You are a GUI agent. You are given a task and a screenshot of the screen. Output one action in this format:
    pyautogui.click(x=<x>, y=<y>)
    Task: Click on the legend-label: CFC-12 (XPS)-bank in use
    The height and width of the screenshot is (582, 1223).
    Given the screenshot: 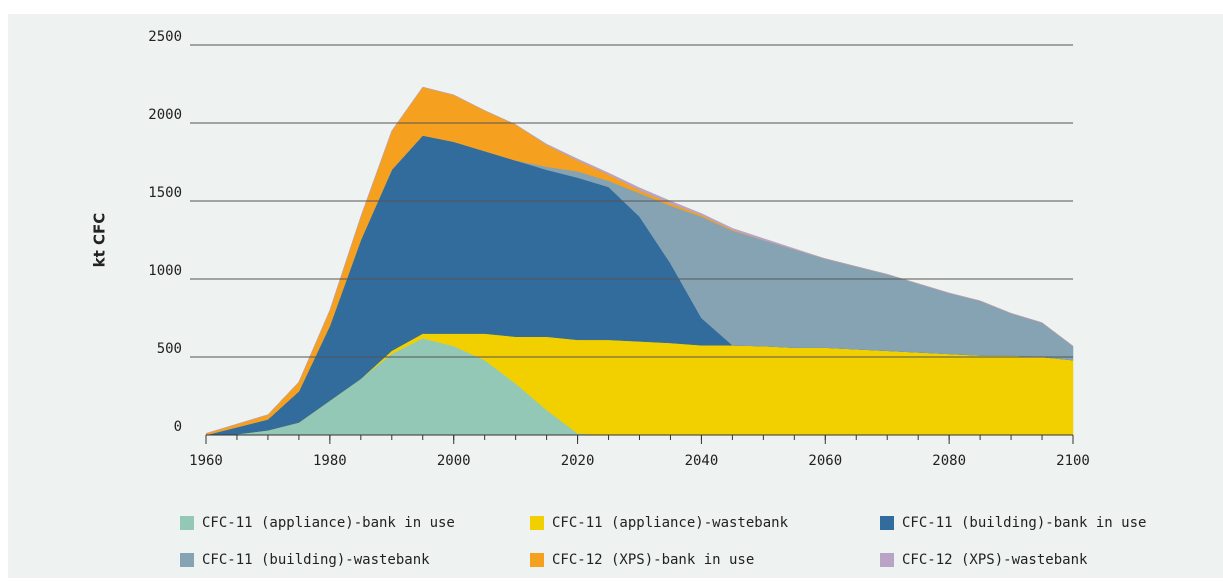 What is the action you would take?
    pyautogui.click(x=653, y=560)
    